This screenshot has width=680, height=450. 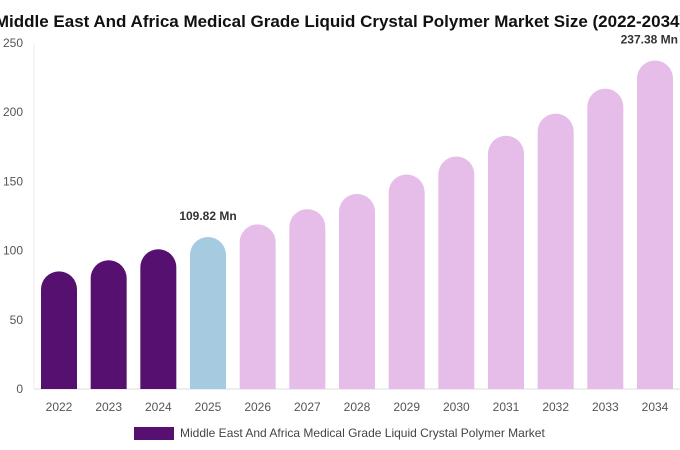 I want to click on bar-2023, so click(x=108, y=324).